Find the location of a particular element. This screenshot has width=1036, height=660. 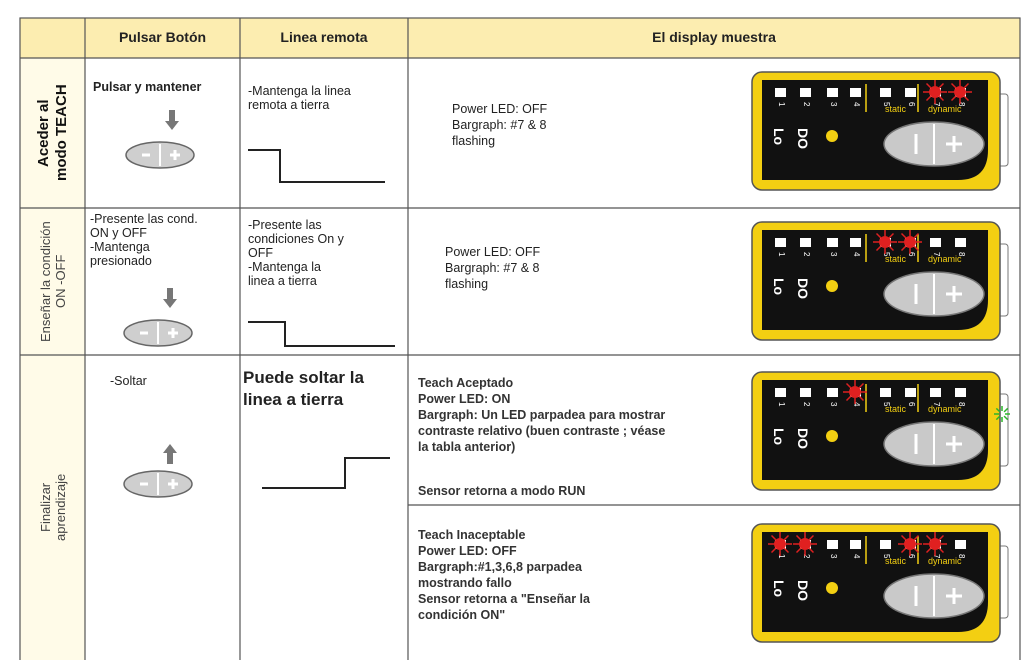

power-ray is located at coordinates (1006, 418).